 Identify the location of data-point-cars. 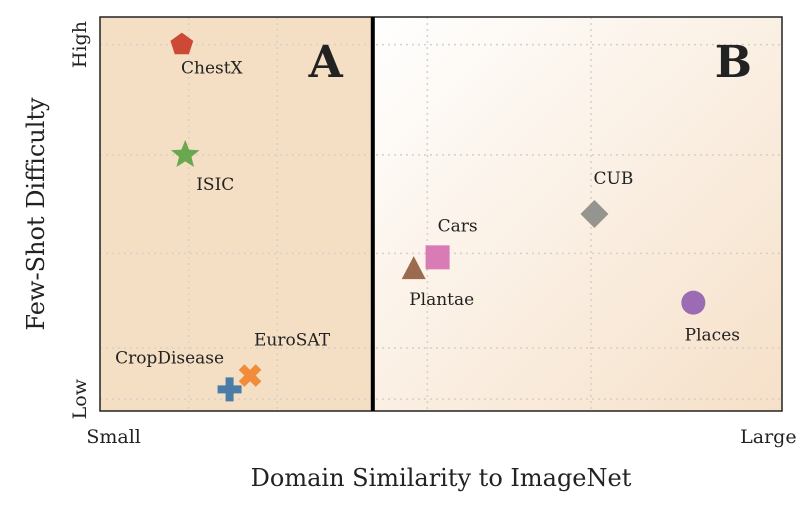
(437, 257).